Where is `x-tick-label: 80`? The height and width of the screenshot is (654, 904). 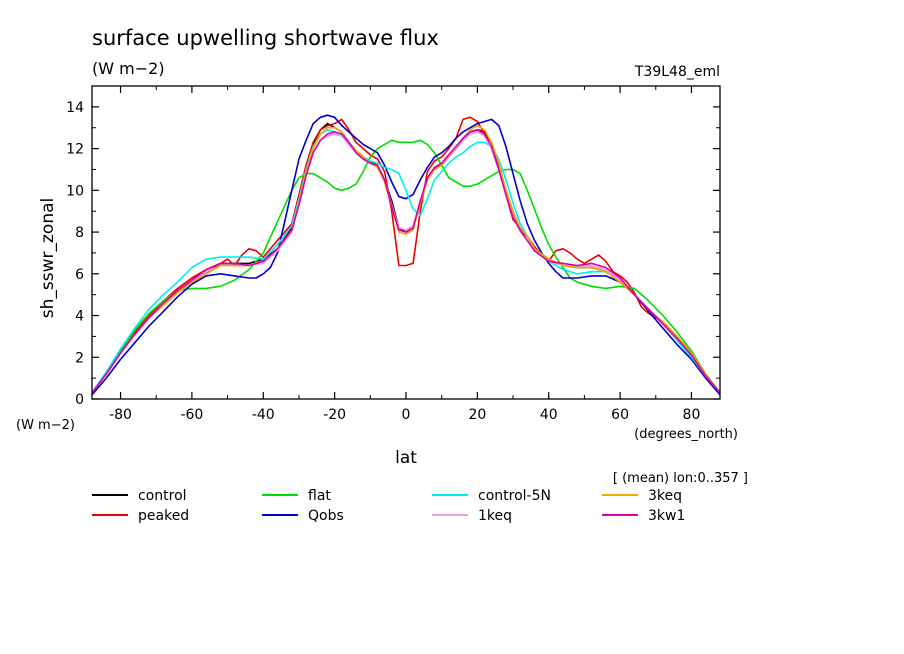
x-tick-label: 80 is located at coordinates (692, 415).